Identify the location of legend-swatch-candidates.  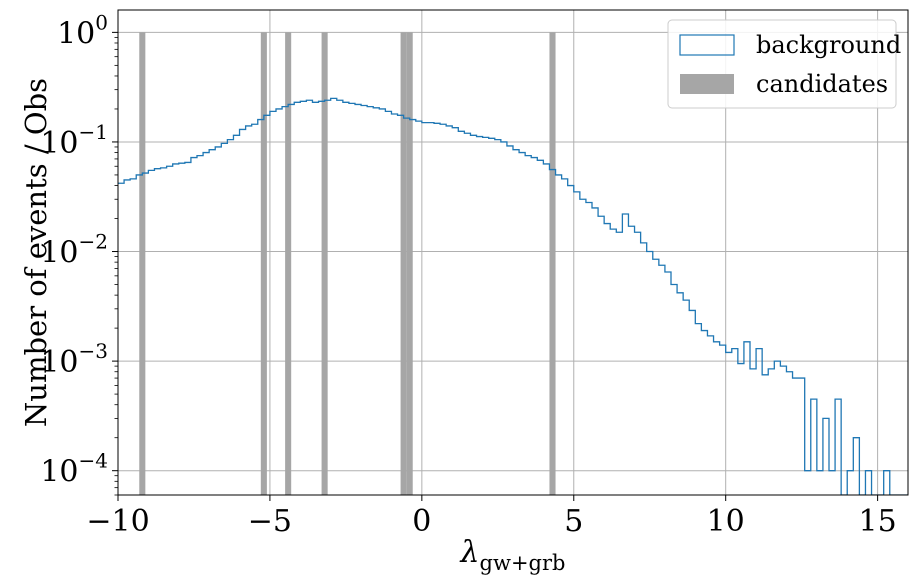
(707, 84).